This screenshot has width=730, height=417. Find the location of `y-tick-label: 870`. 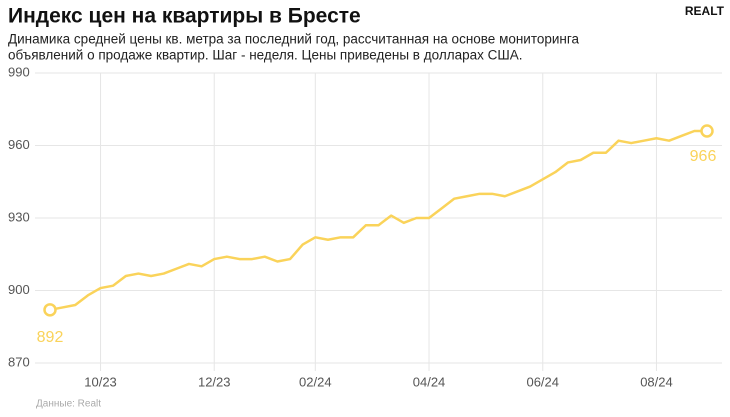

y-tick-label: 870 is located at coordinates (19, 361).